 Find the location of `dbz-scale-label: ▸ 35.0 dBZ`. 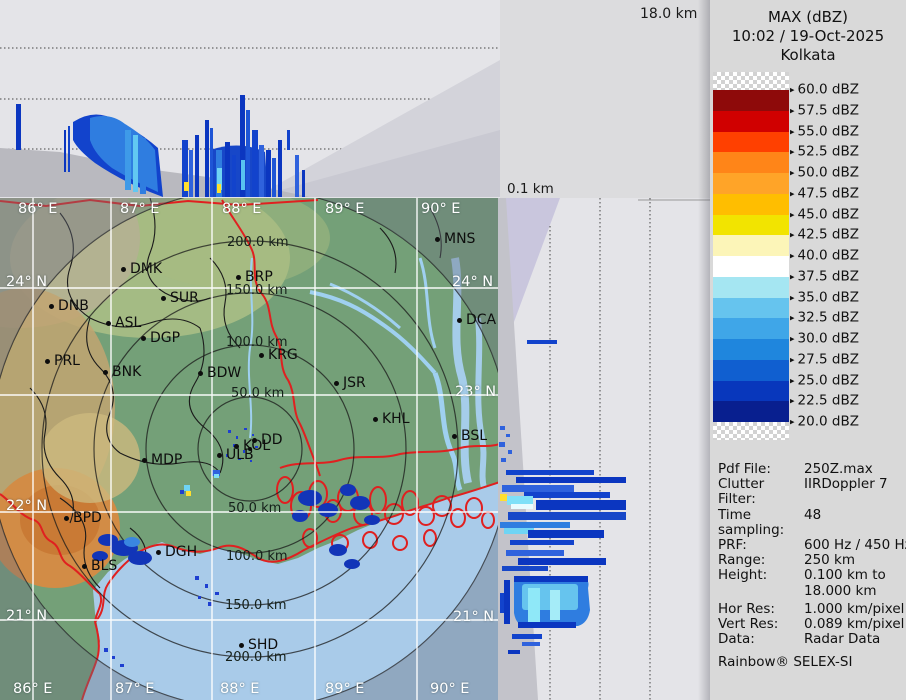

dbz-scale-label: ▸ 35.0 dBZ is located at coordinates (824, 296).